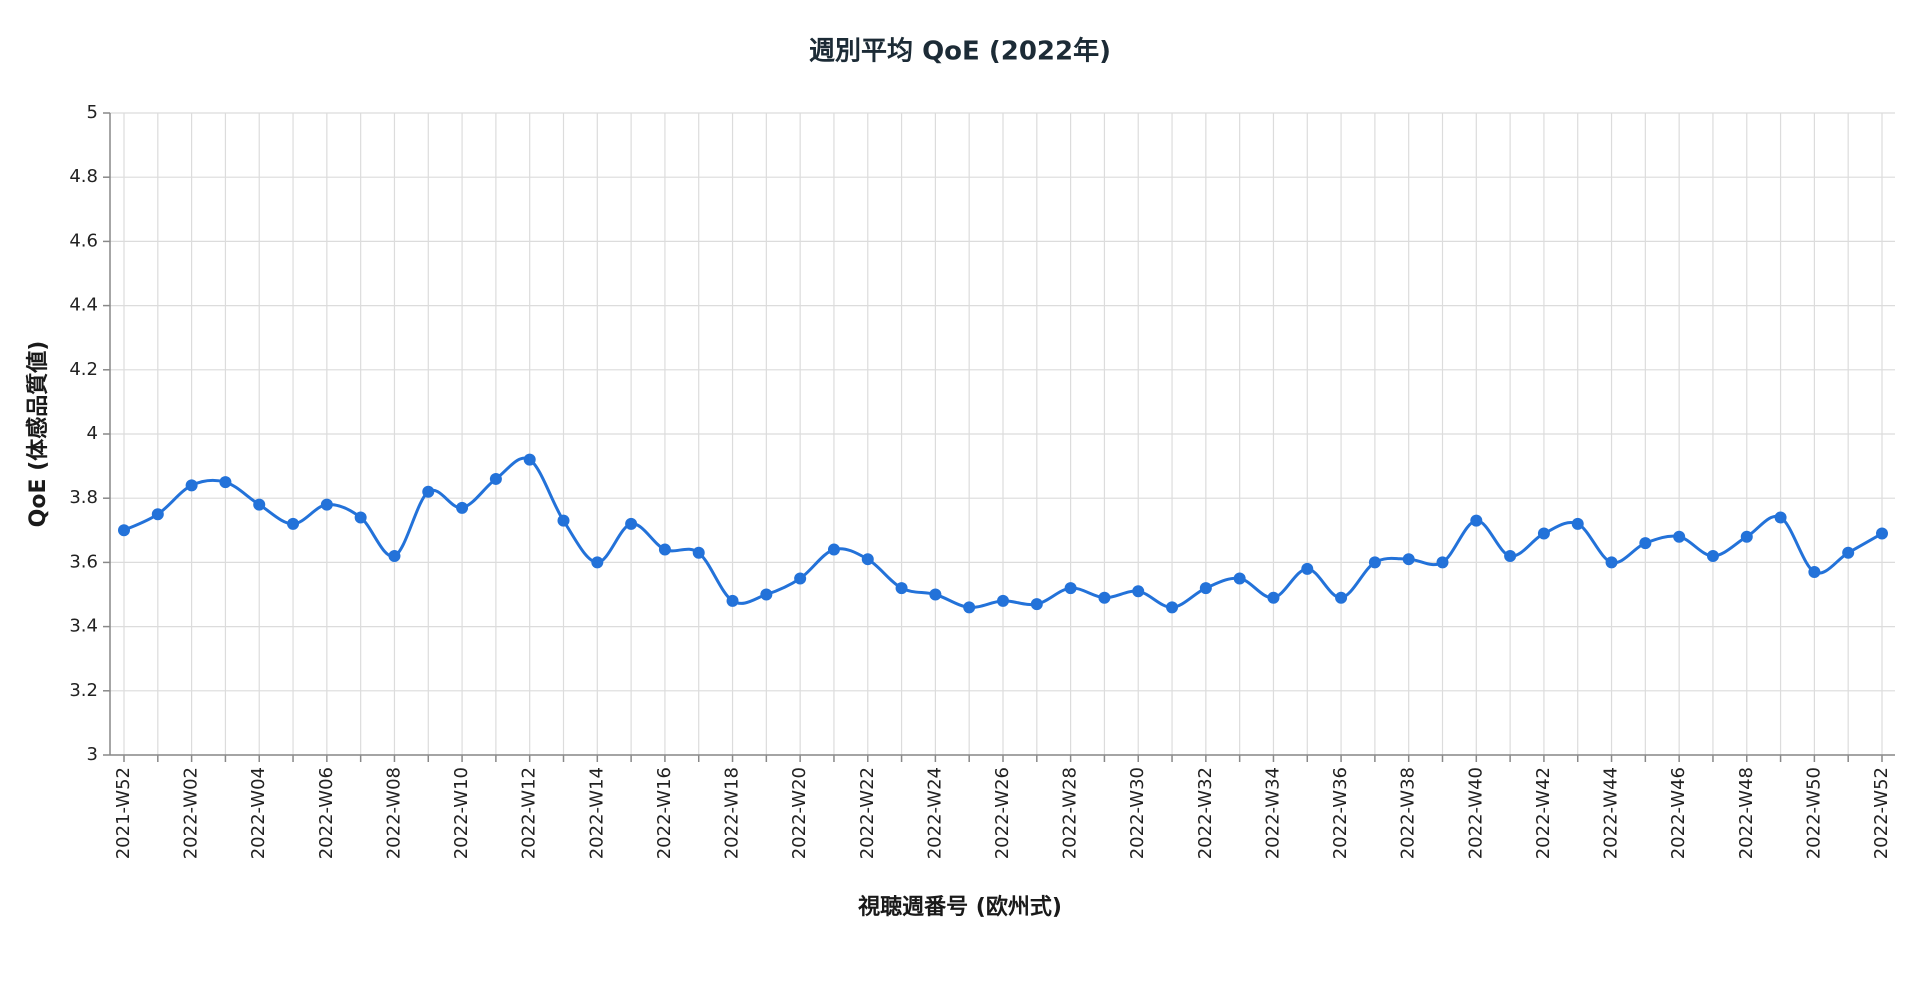  What do you see at coordinates (83, 176) in the screenshot?
I see `y-tick-label: 4.8` at bounding box center [83, 176].